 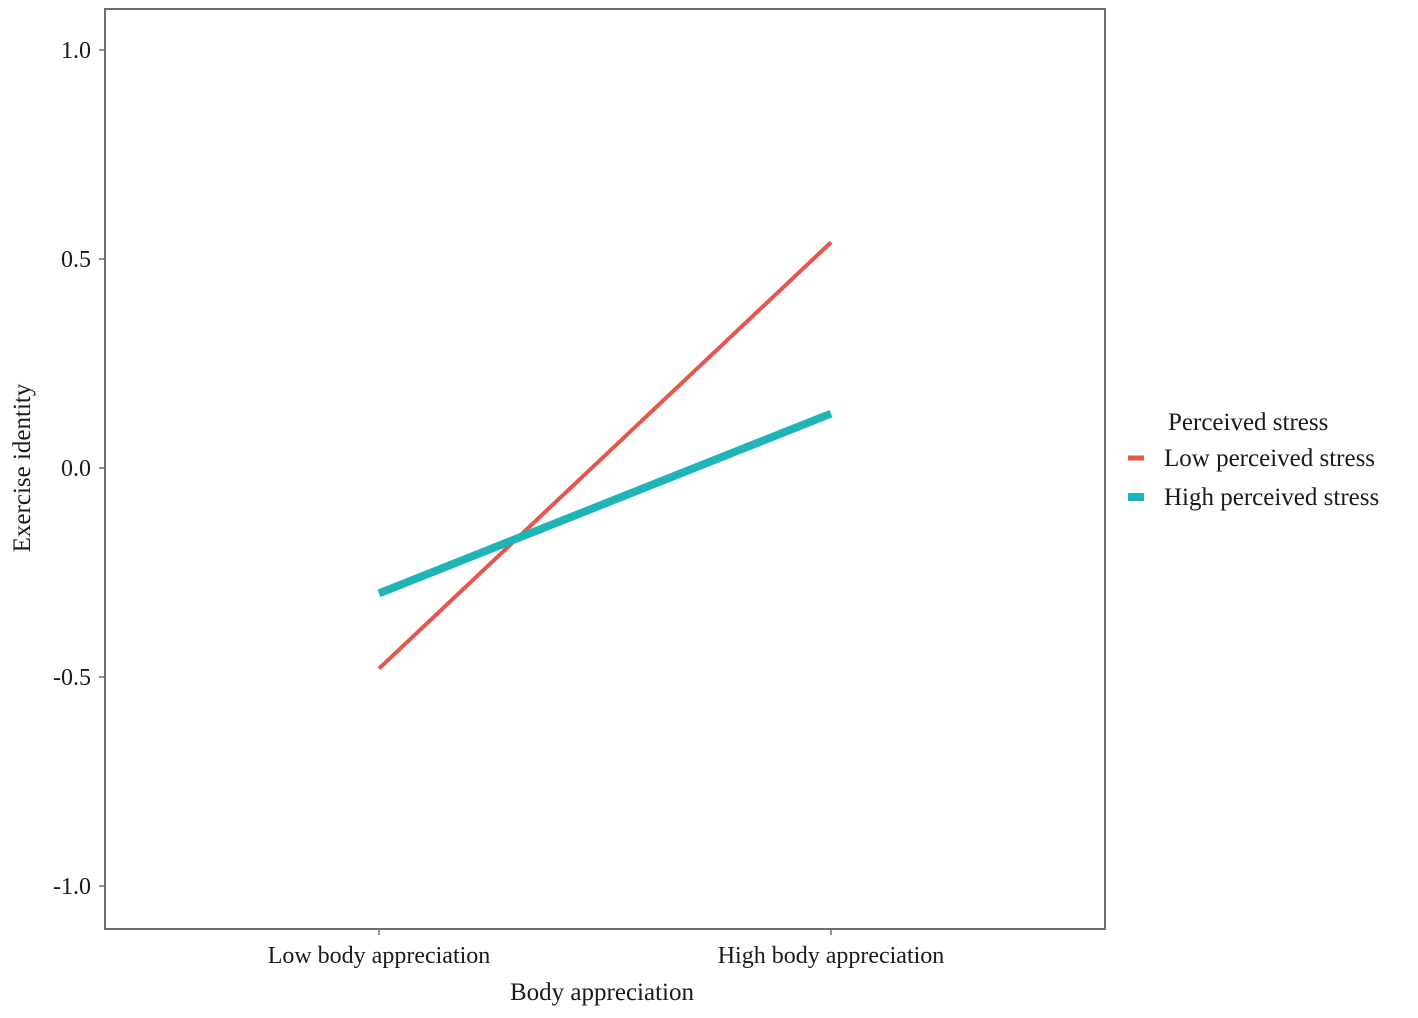 I want to click on y-tick-label: 1.0, so click(x=76, y=51).